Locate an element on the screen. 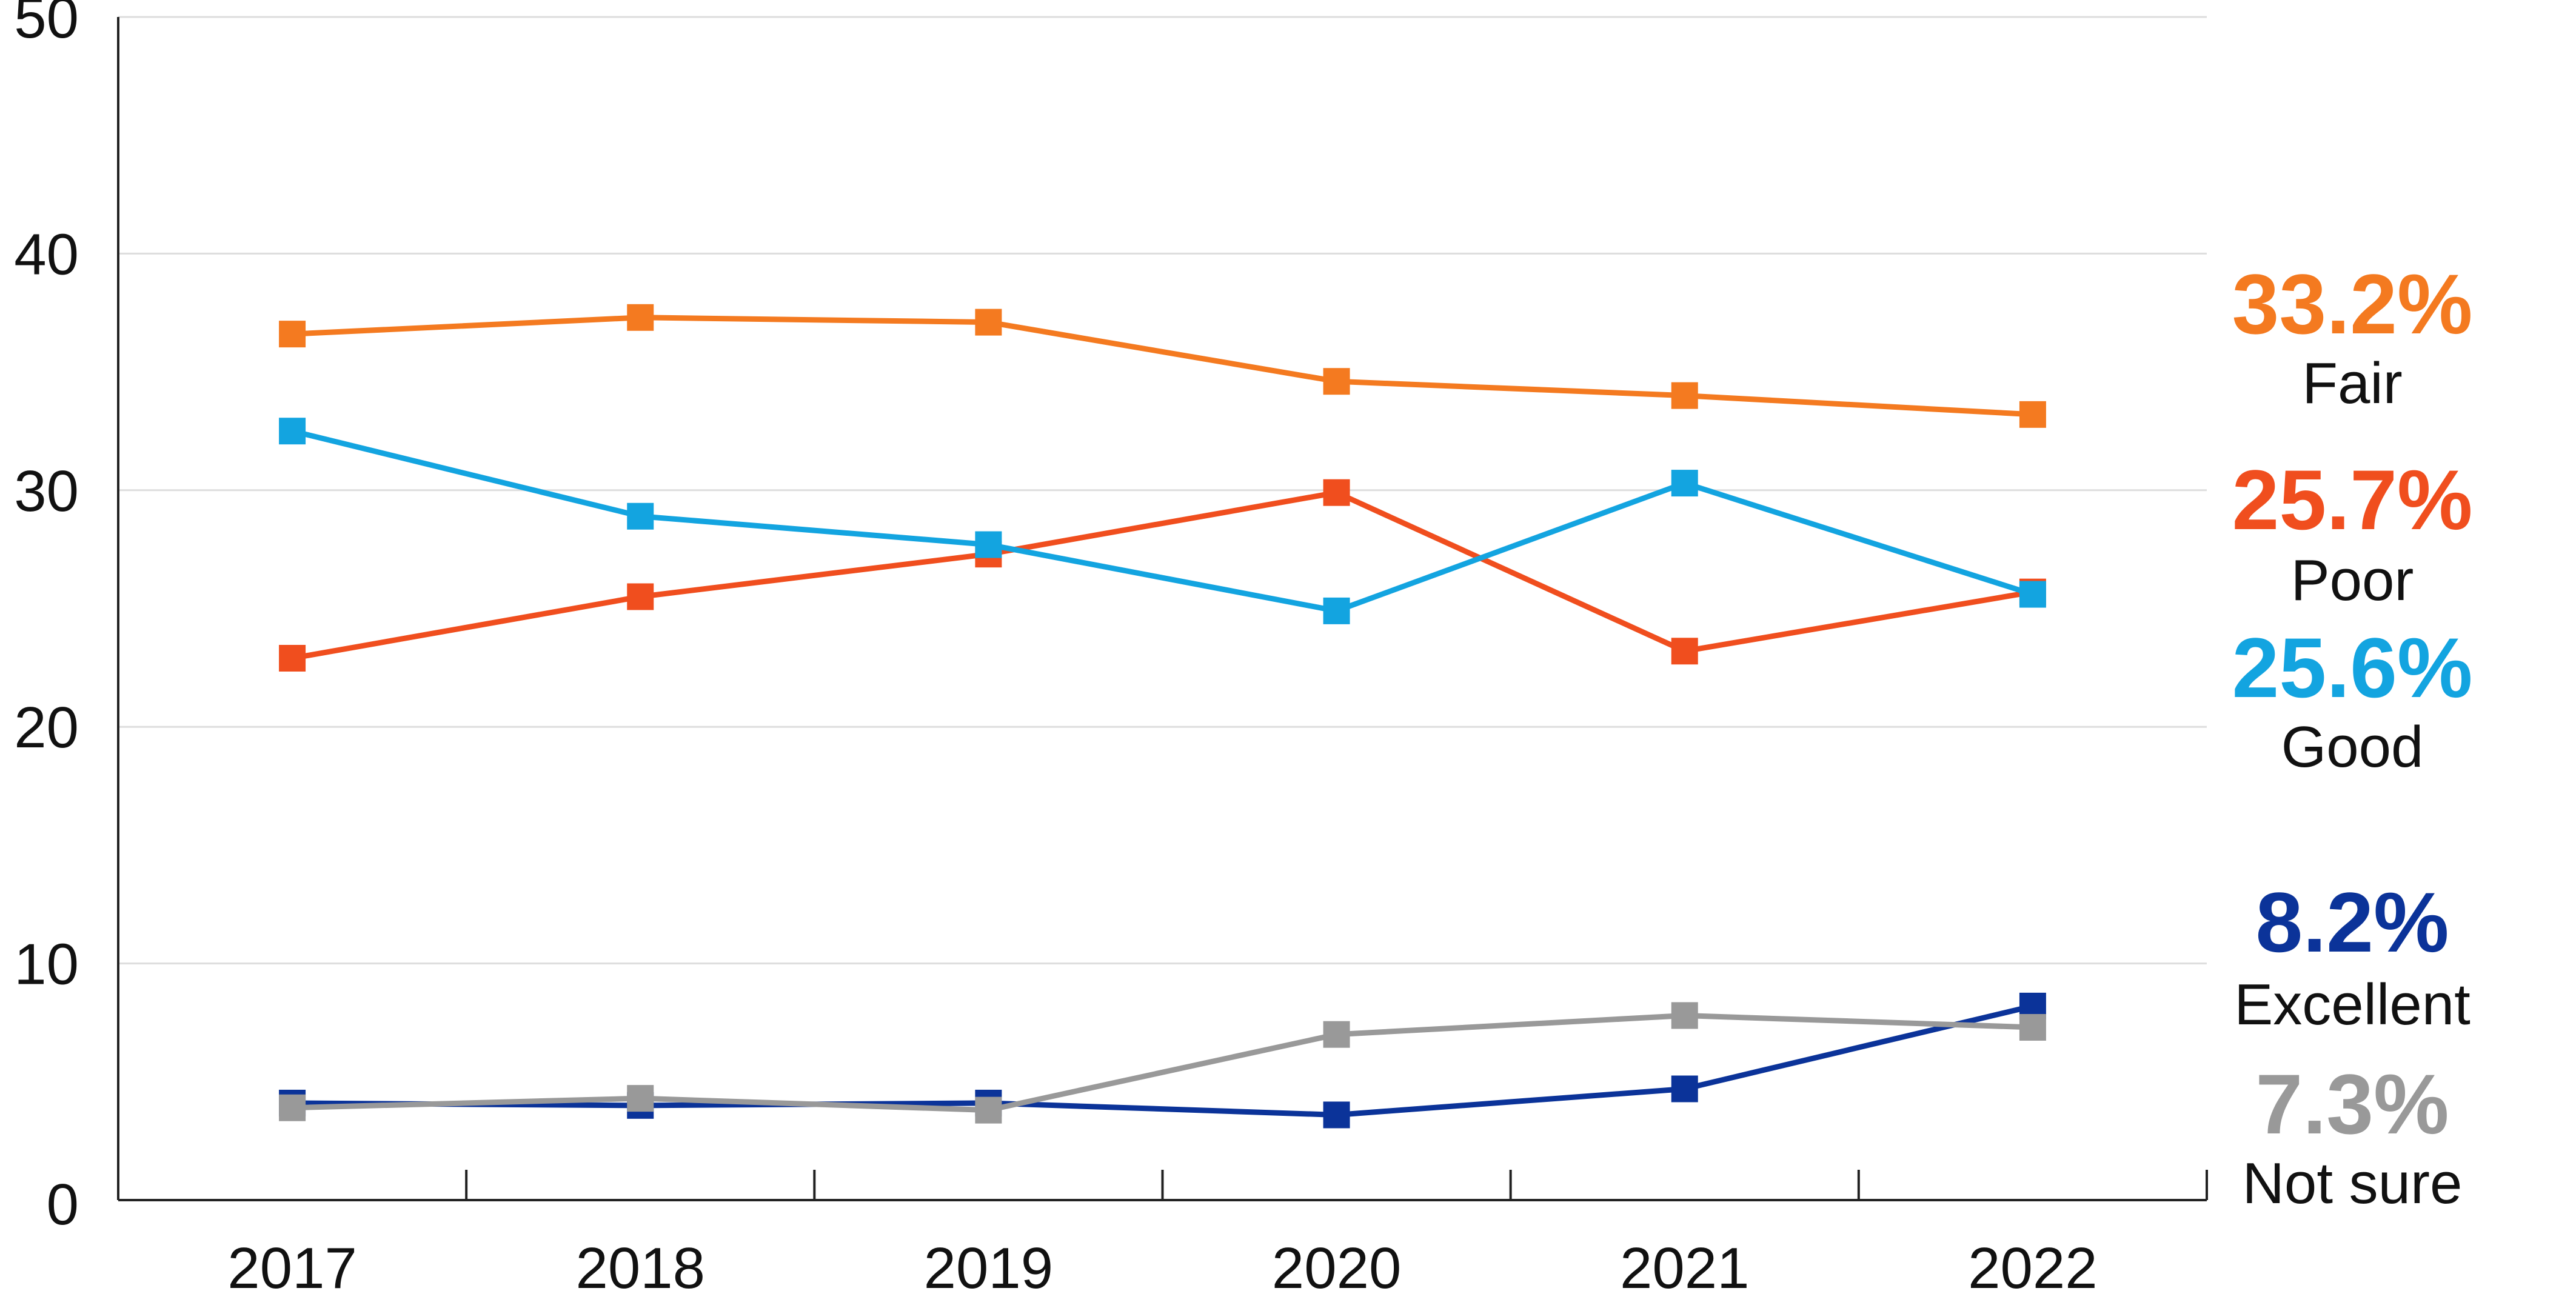 This screenshot has height=1291, width=2576. y-tick-label-20: 20 is located at coordinates (46, 727).